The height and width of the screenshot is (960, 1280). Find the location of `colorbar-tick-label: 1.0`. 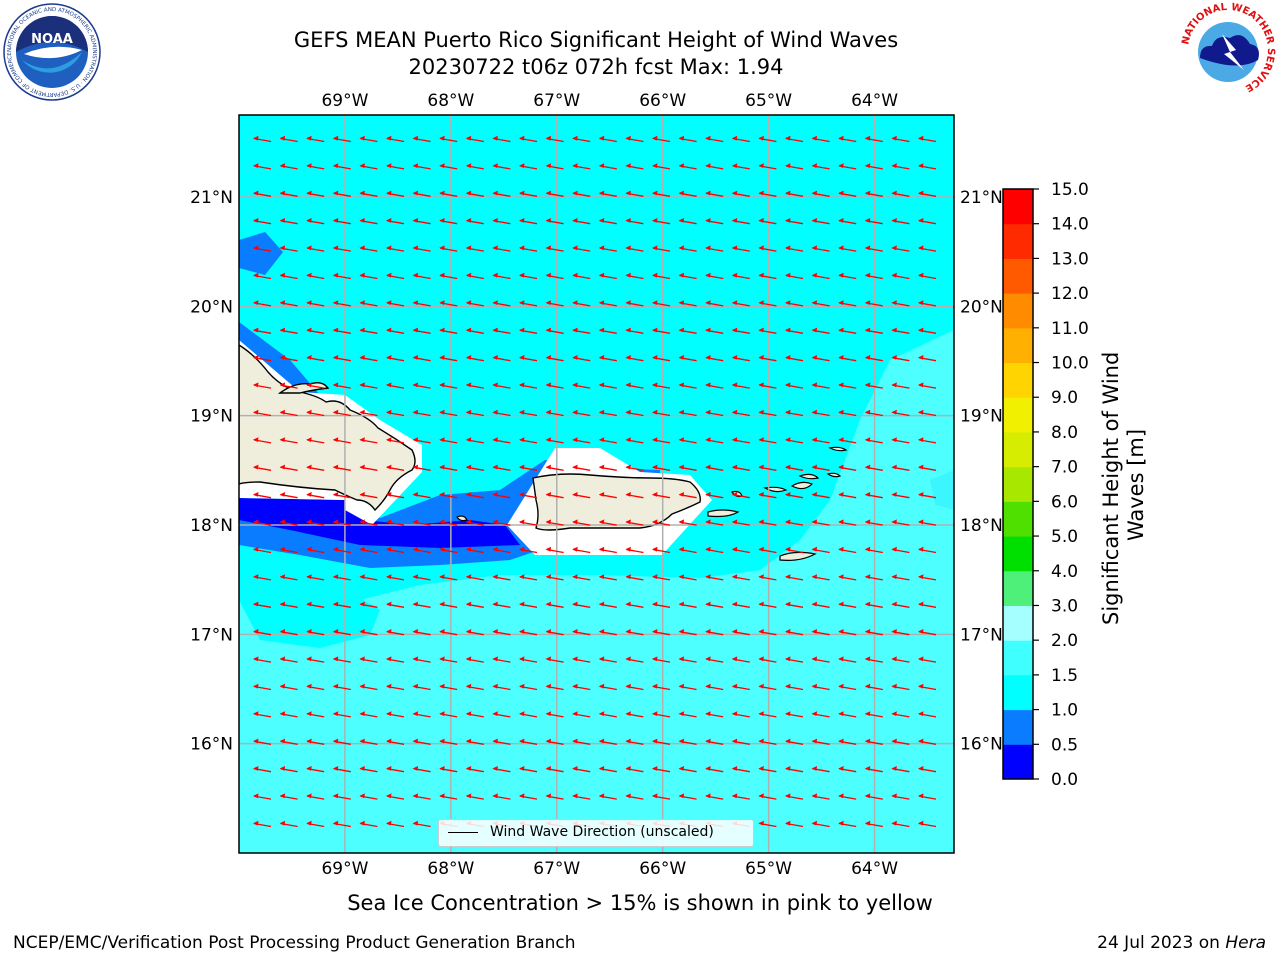

colorbar-tick-label: 1.0 is located at coordinates (1064, 711).